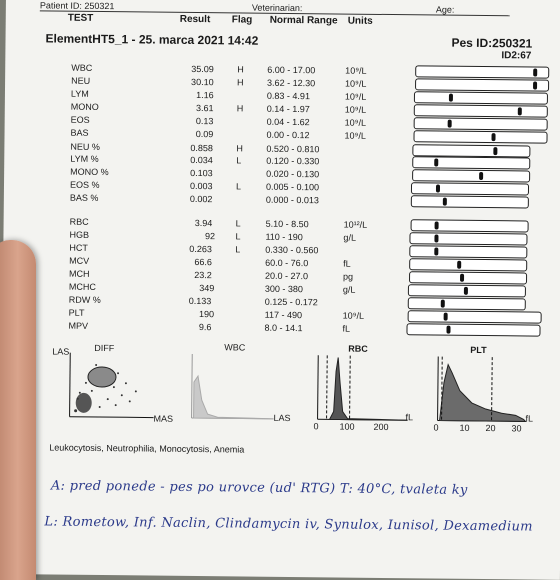 The height and width of the screenshot is (580, 560). I want to click on row-normal-range: 20.0 - 27.0, so click(287, 276).